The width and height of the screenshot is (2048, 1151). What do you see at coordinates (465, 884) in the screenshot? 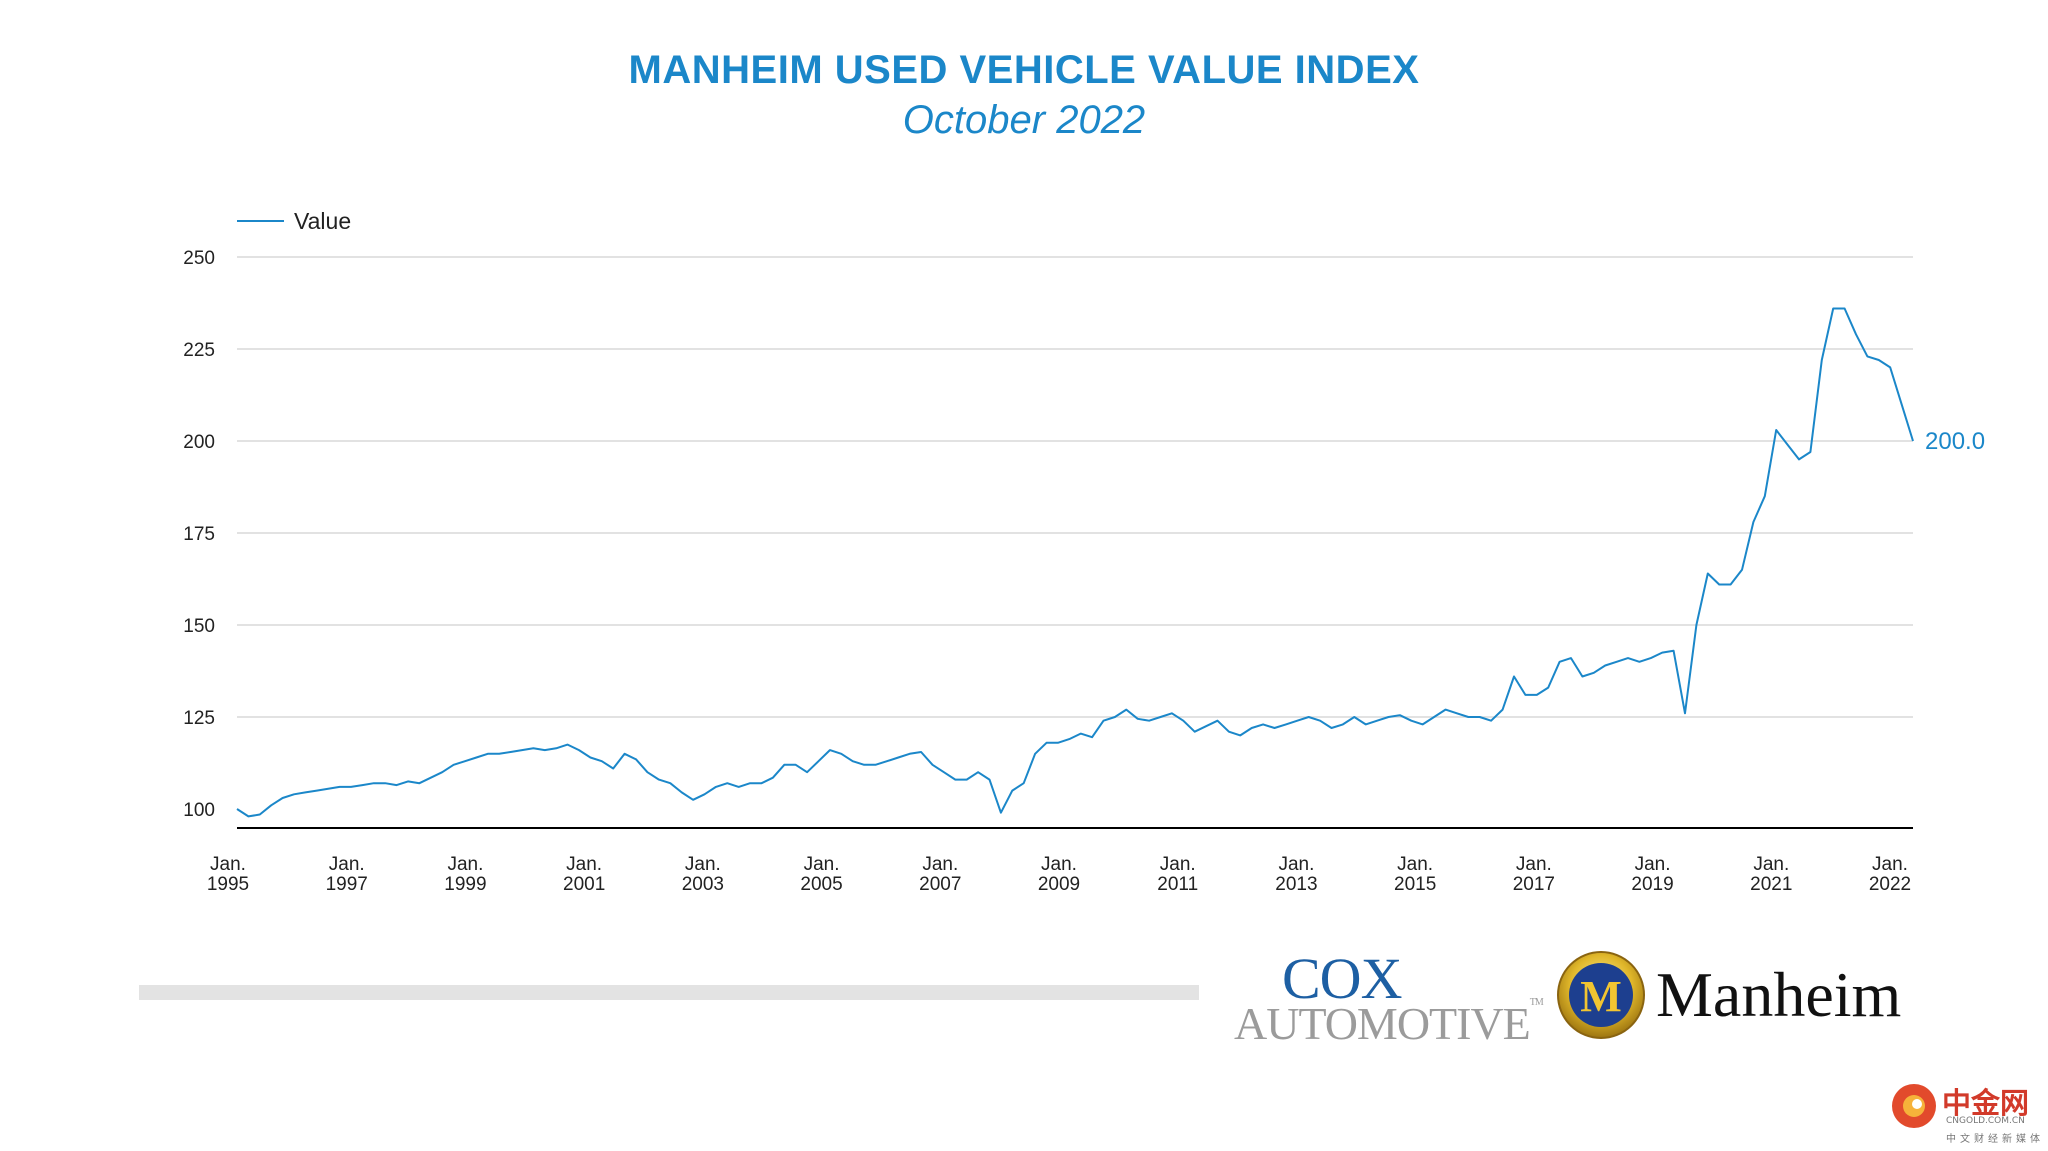
I see `x-tick-label: 1999` at bounding box center [465, 884].